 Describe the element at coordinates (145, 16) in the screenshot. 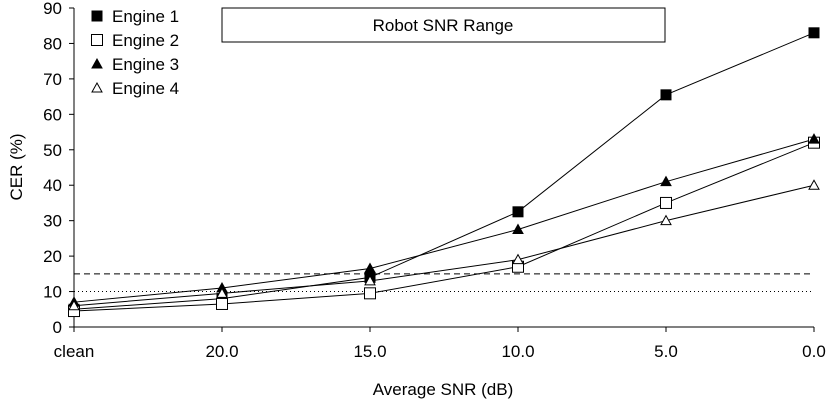

I see `engine-1-legend-label: Engine 1` at that location.